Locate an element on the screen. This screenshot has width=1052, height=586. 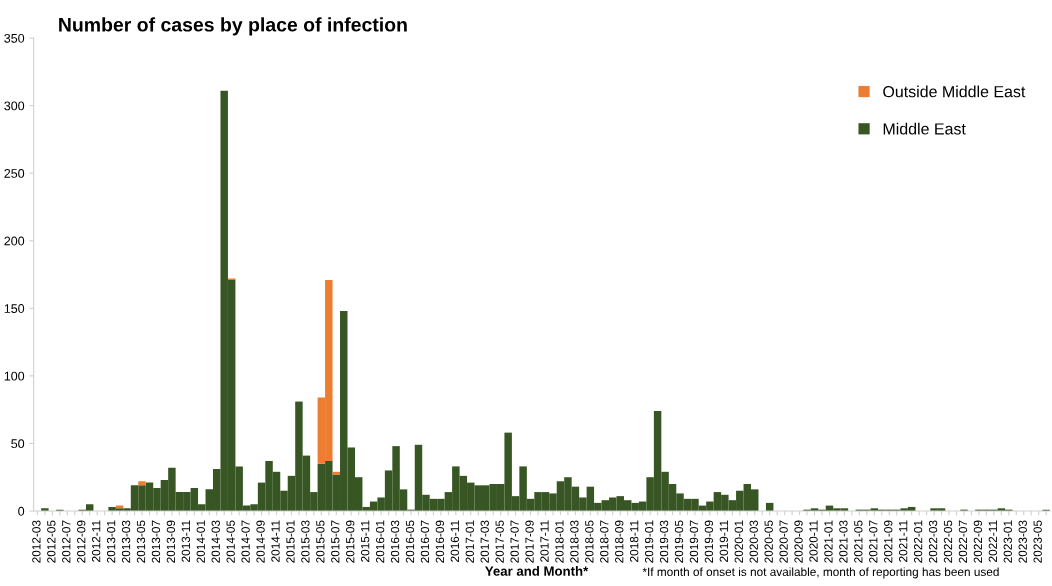
x-tick-label: 2021-09 is located at coordinates (888, 541).